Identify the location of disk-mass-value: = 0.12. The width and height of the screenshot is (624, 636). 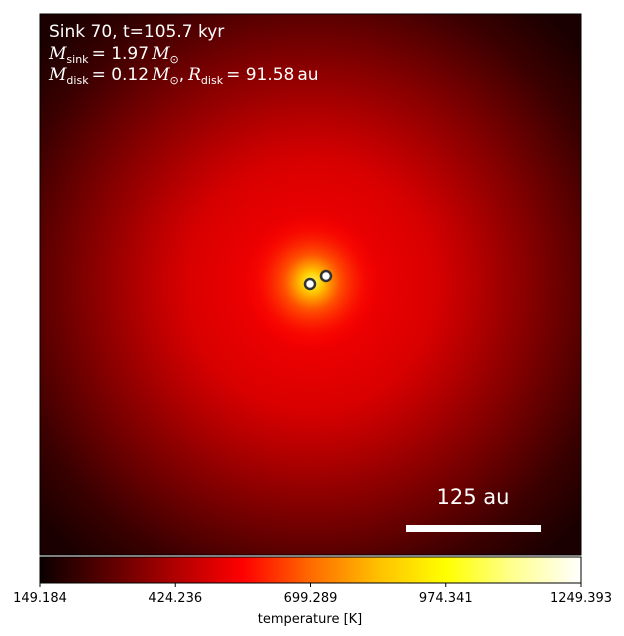
(121, 75).